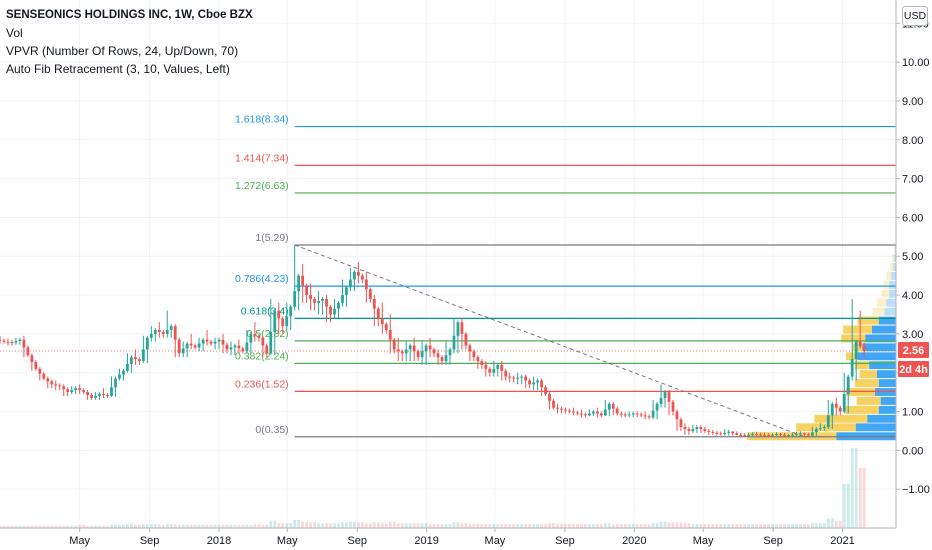  Describe the element at coordinates (915, 16) in the screenshot. I see `currency-button: USD` at that location.